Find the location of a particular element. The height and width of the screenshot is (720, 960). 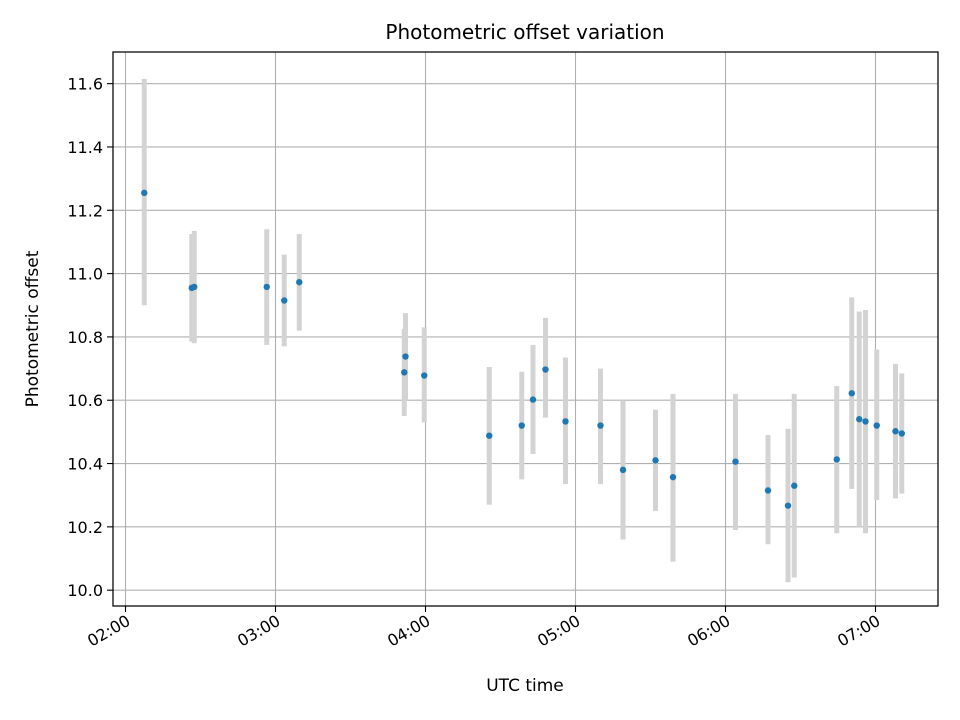

y-tick-label: 10.0 is located at coordinates (85, 590).